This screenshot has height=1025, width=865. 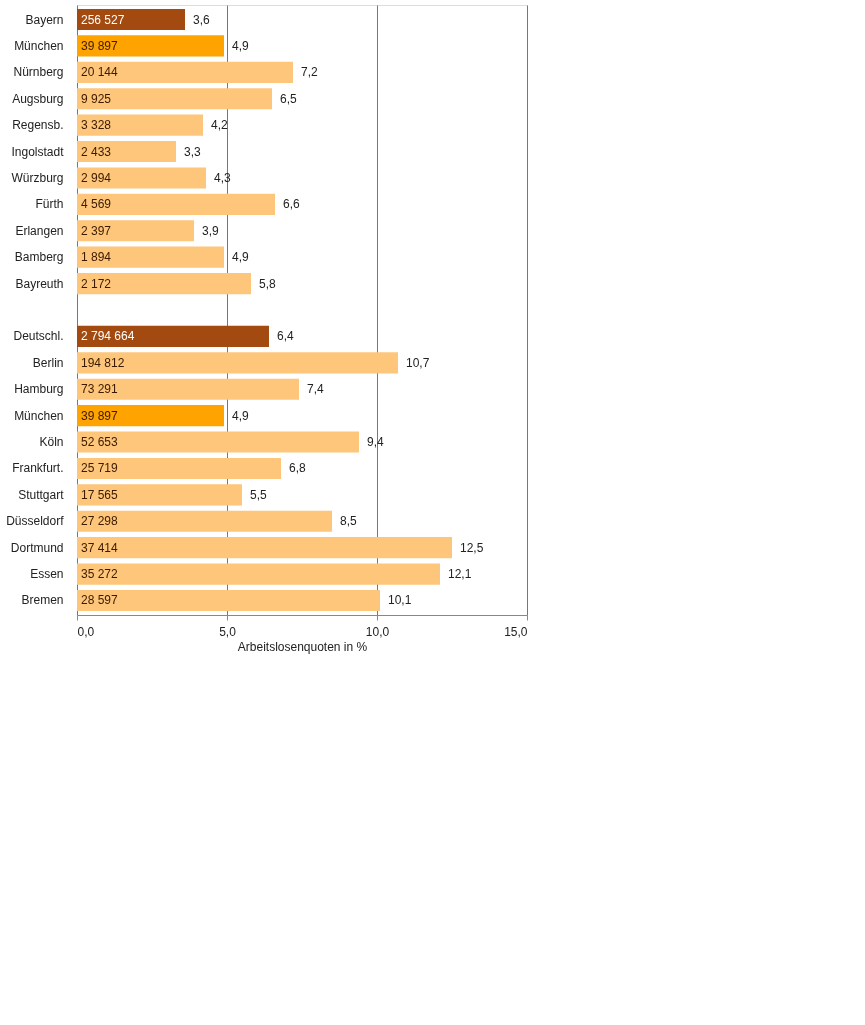 I want to click on data-label: 12,5, so click(x=472, y=547).